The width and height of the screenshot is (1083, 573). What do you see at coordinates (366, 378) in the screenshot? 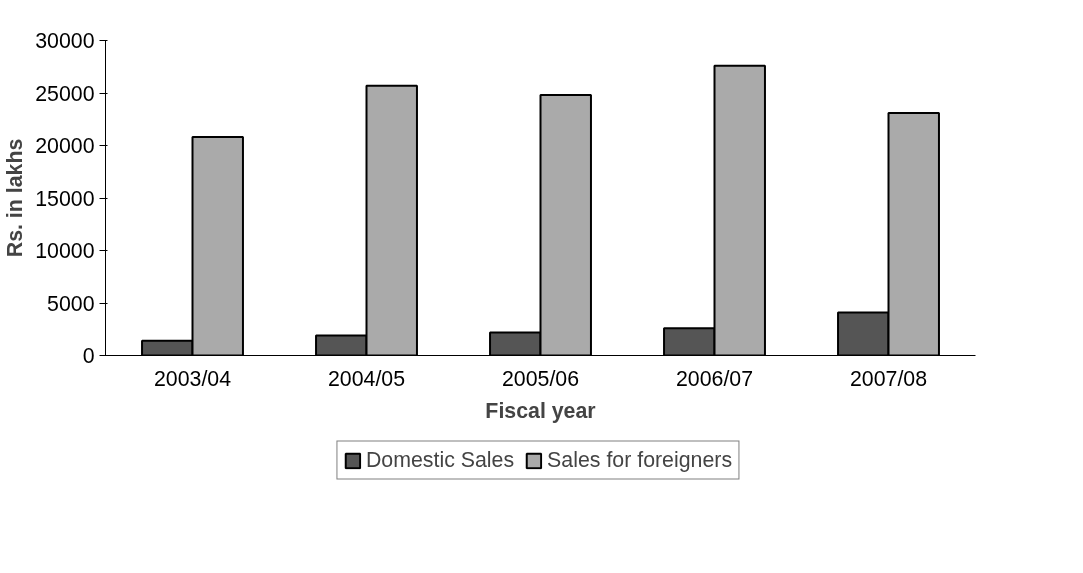
I see `x-tick-label: 2004/05` at bounding box center [366, 378].